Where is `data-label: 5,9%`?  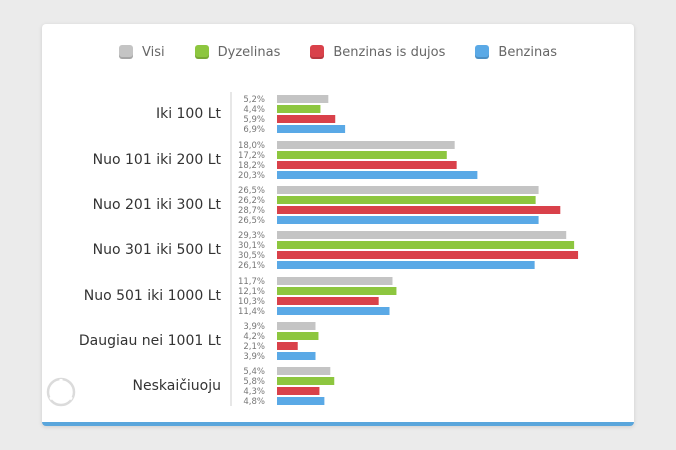
data-label: 5,9% is located at coordinates (254, 120).